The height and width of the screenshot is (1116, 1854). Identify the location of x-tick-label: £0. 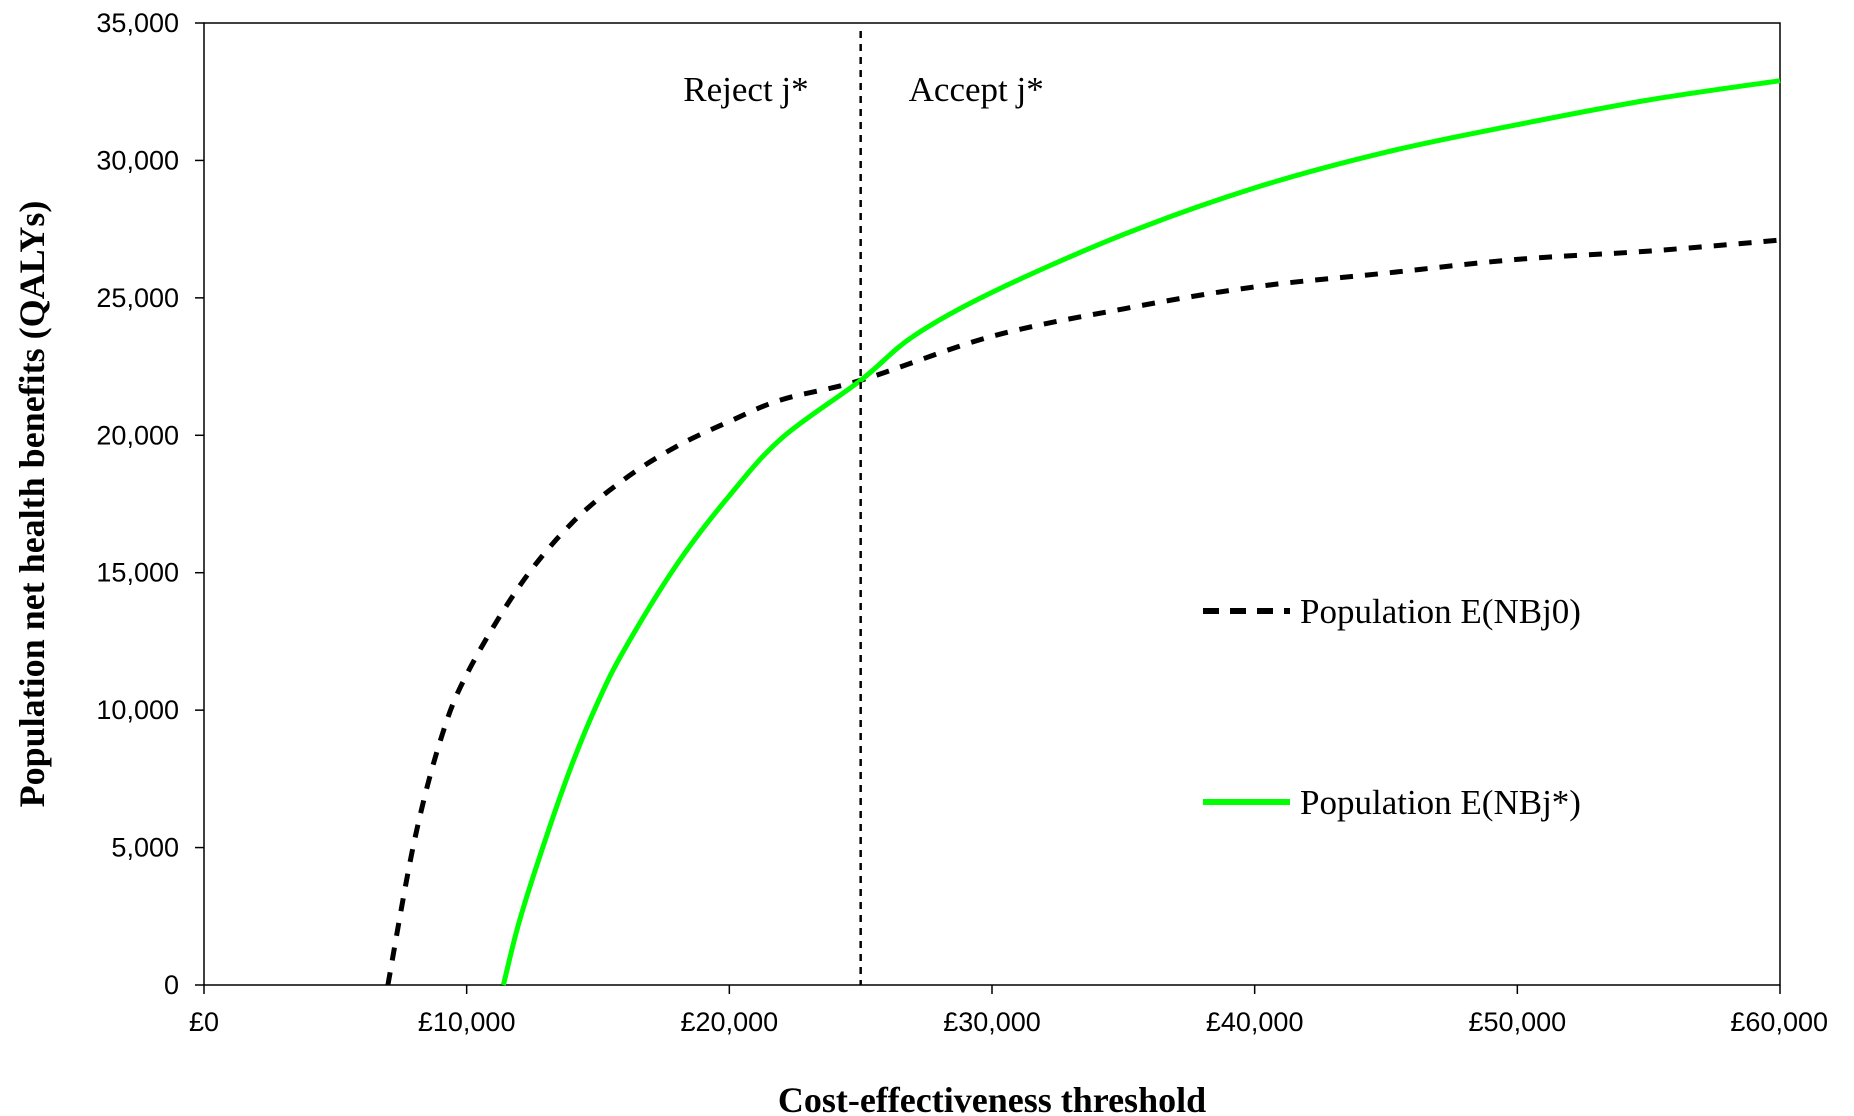
(204, 1022).